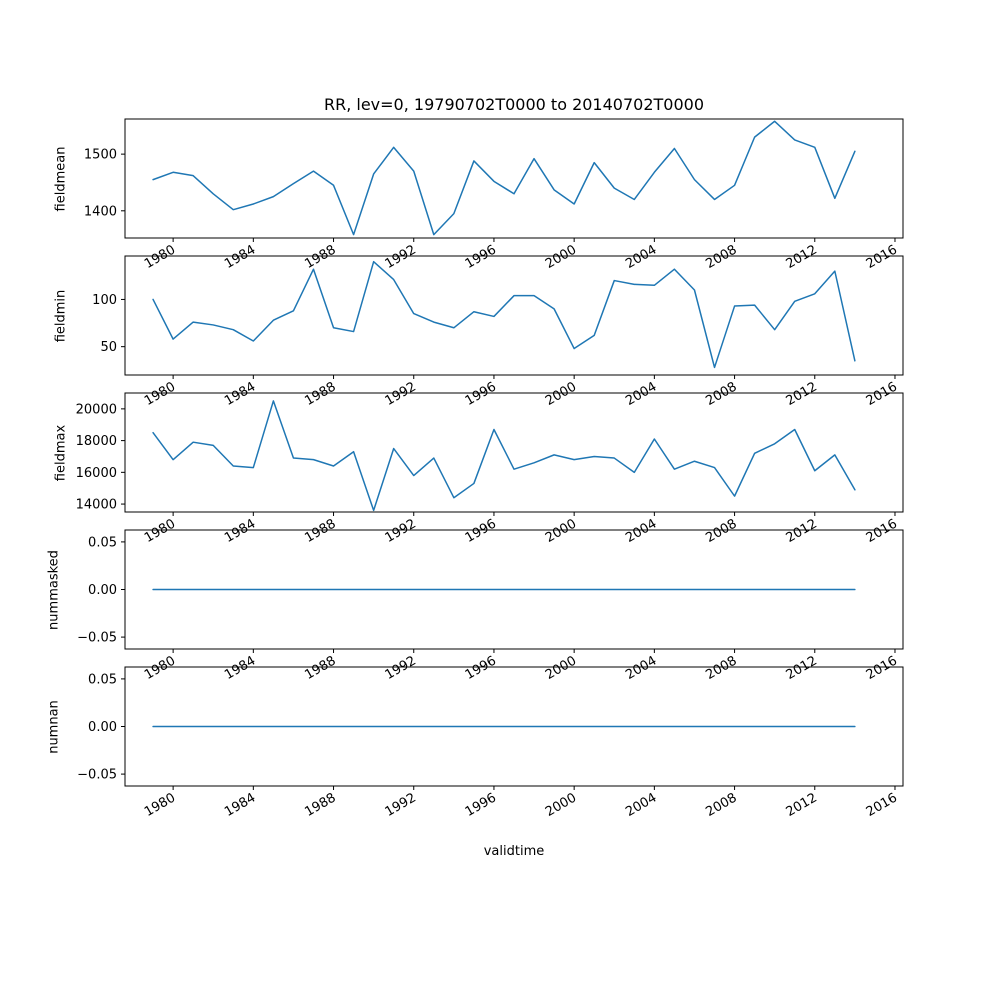  What do you see at coordinates (882, 805) in the screenshot?
I see `svg-text: 2016` at bounding box center [882, 805].